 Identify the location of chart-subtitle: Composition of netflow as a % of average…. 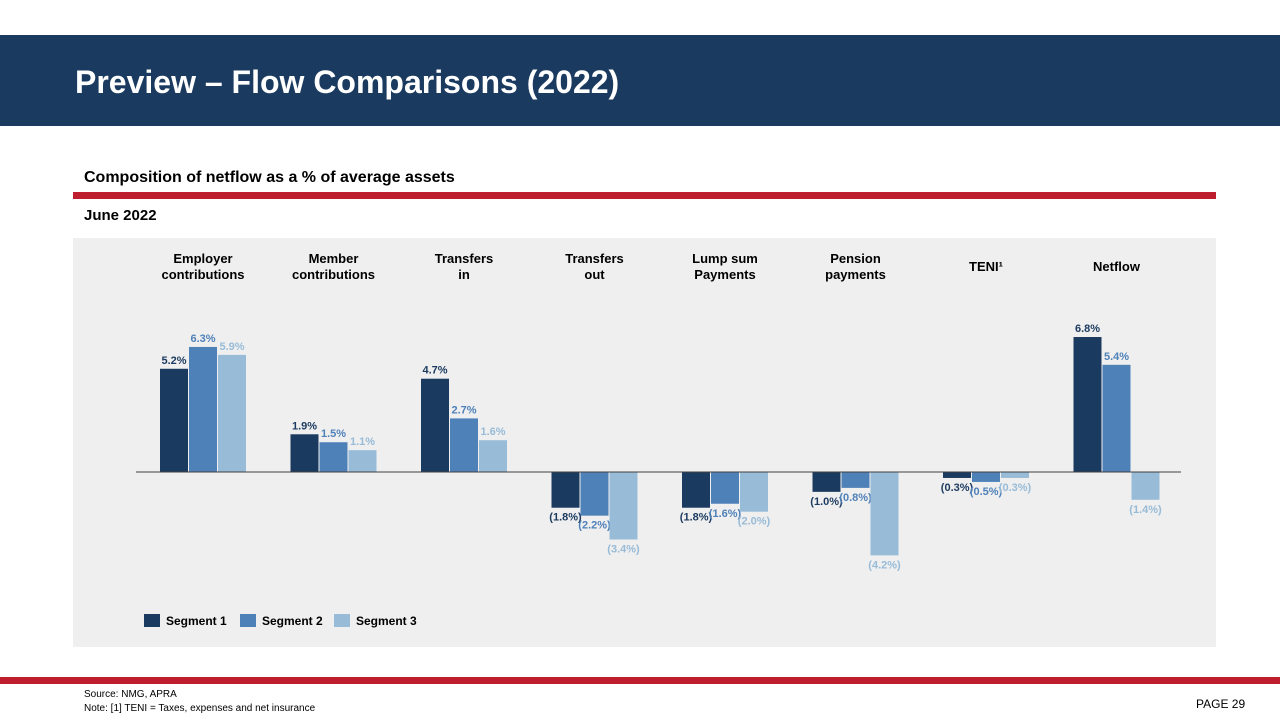
(269, 177).